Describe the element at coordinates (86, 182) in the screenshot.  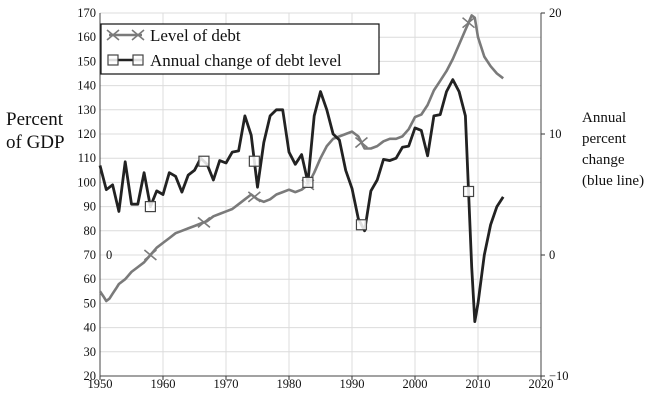
I see `y-tick-label-left: 100` at that location.